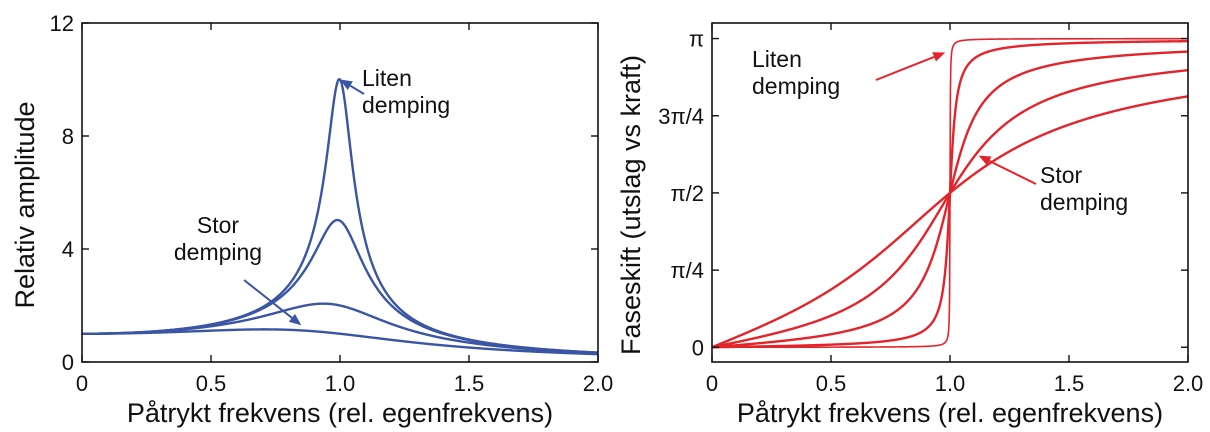 This screenshot has width=1210, height=432. Describe the element at coordinates (25, 204) in the screenshot. I see `y-axis-label: Relativ amplitude` at that location.